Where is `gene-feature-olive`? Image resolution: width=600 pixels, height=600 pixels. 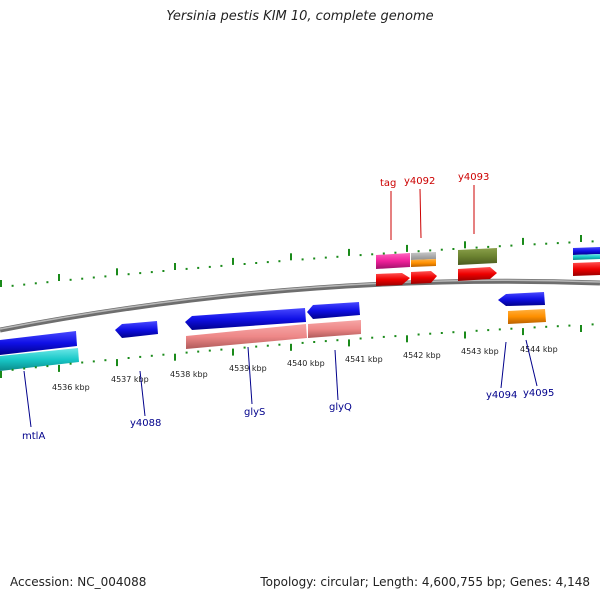
gene-feature-olive is located at coordinates (477, 256).